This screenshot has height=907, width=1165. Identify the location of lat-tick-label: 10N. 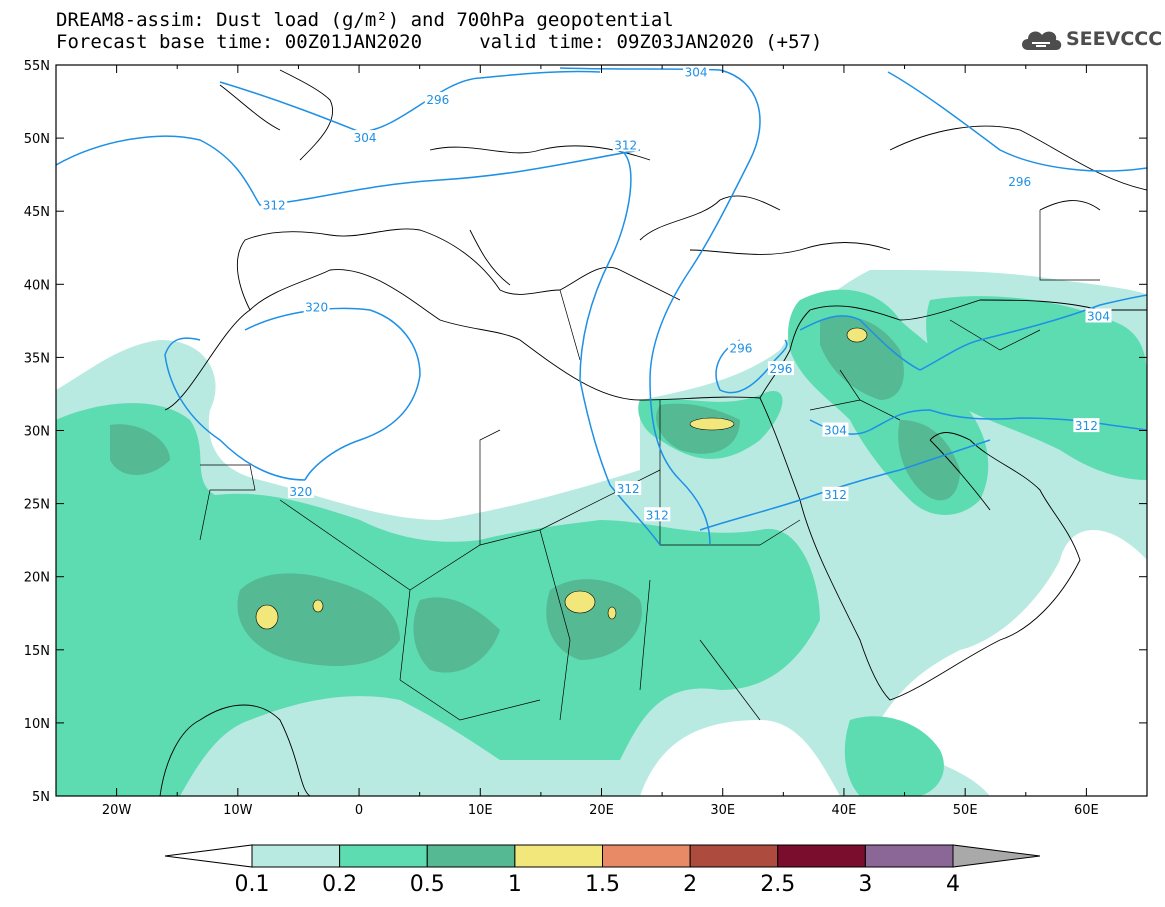
(37, 724).